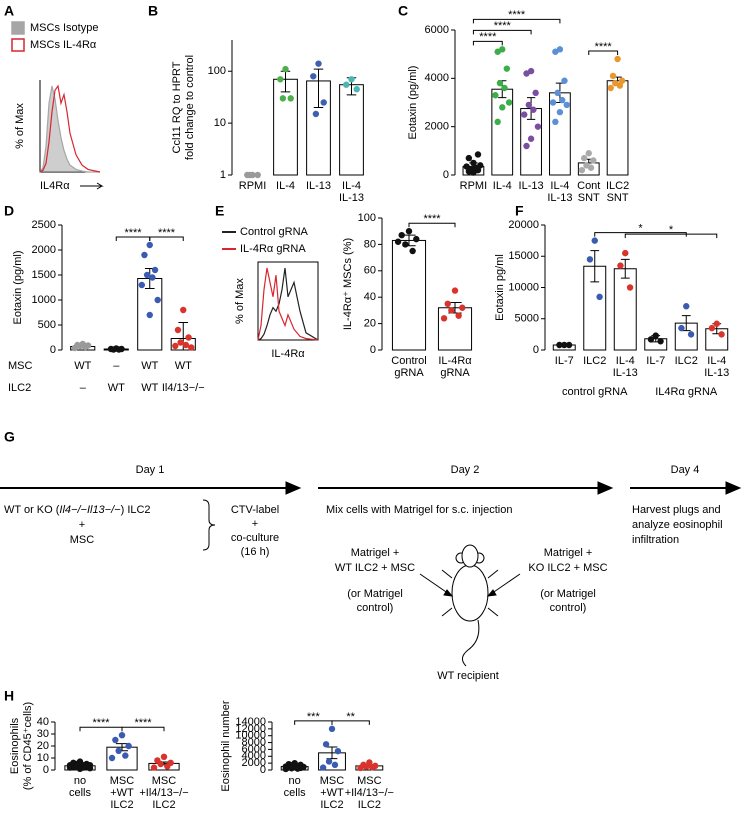 Image resolution: width=742 pixels, height=824 pixels. Describe the element at coordinates (589, 198) in the screenshot. I see `x-tick-label: SNT` at that location.